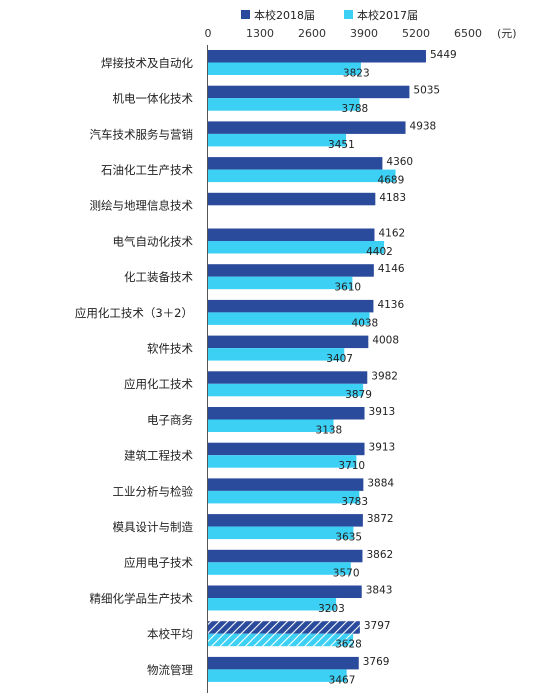  What do you see at coordinates (153, 241) in the screenshot?
I see `category-label: 电气自动化技术` at bounding box center [153, 241].